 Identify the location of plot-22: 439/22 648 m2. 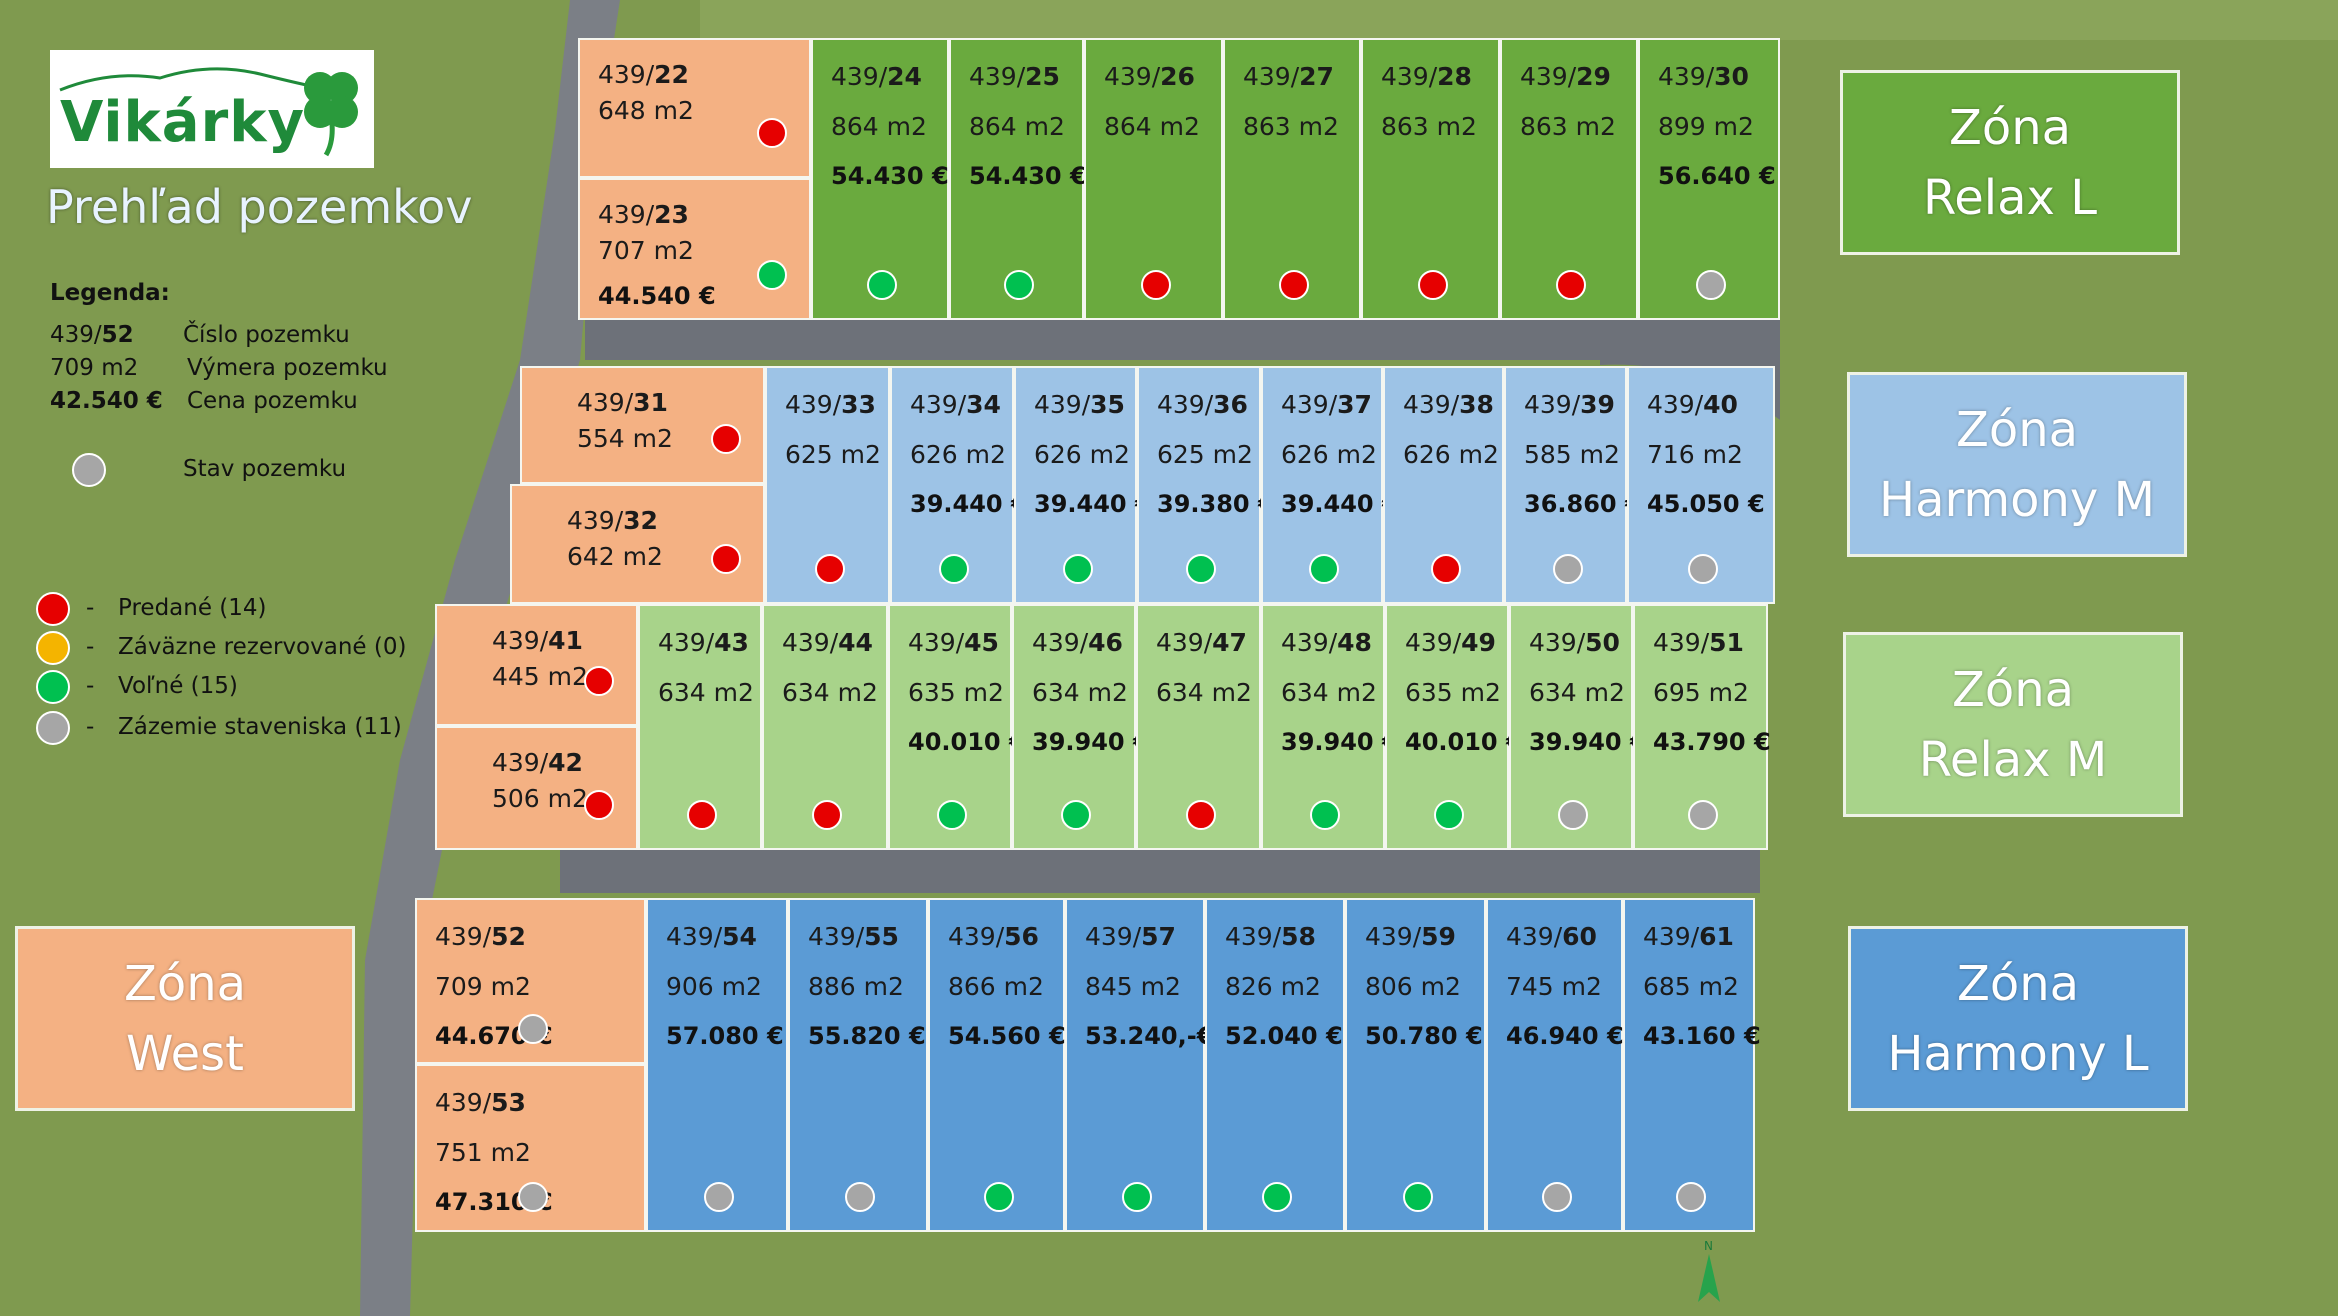
(694, 108).